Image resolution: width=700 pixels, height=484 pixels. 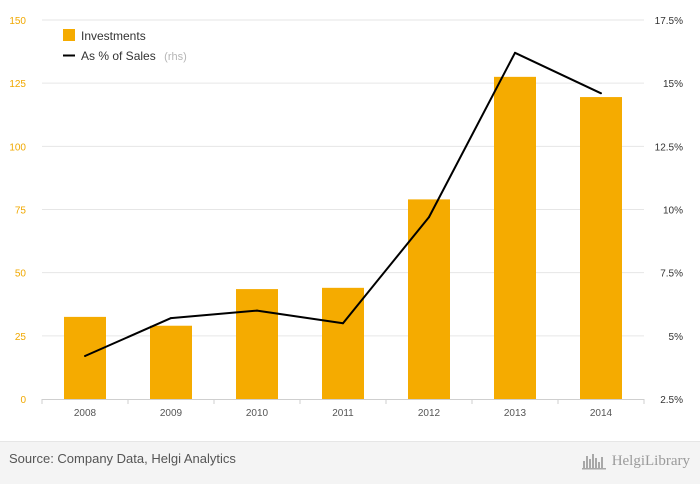 I want to click on bar-2014, so click(x=601, y=248).